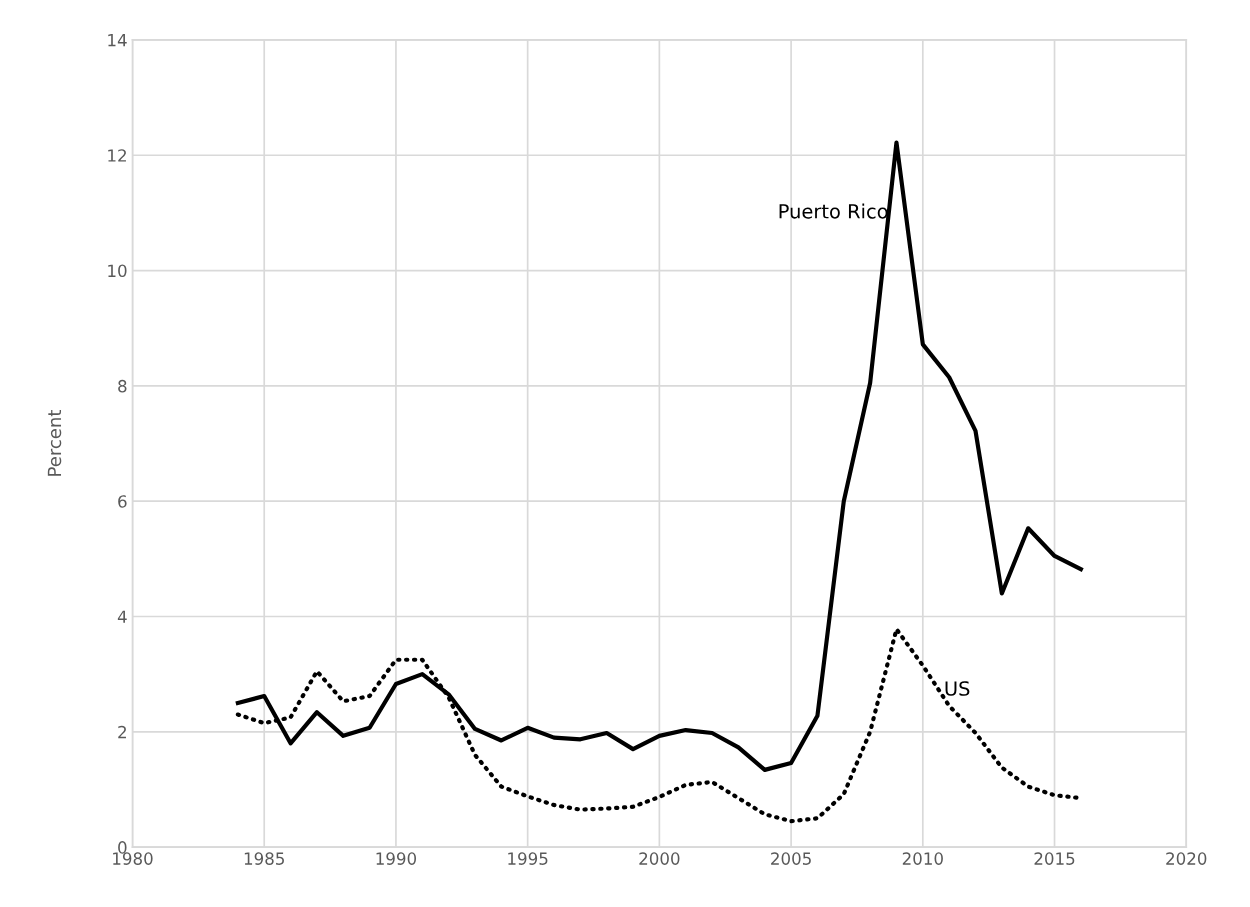 The width and height of the screenshot is (1250, 907). Describe the element at coordinates (117, 155) in the screenshot. I see `y-tick-label: 12` at that location.